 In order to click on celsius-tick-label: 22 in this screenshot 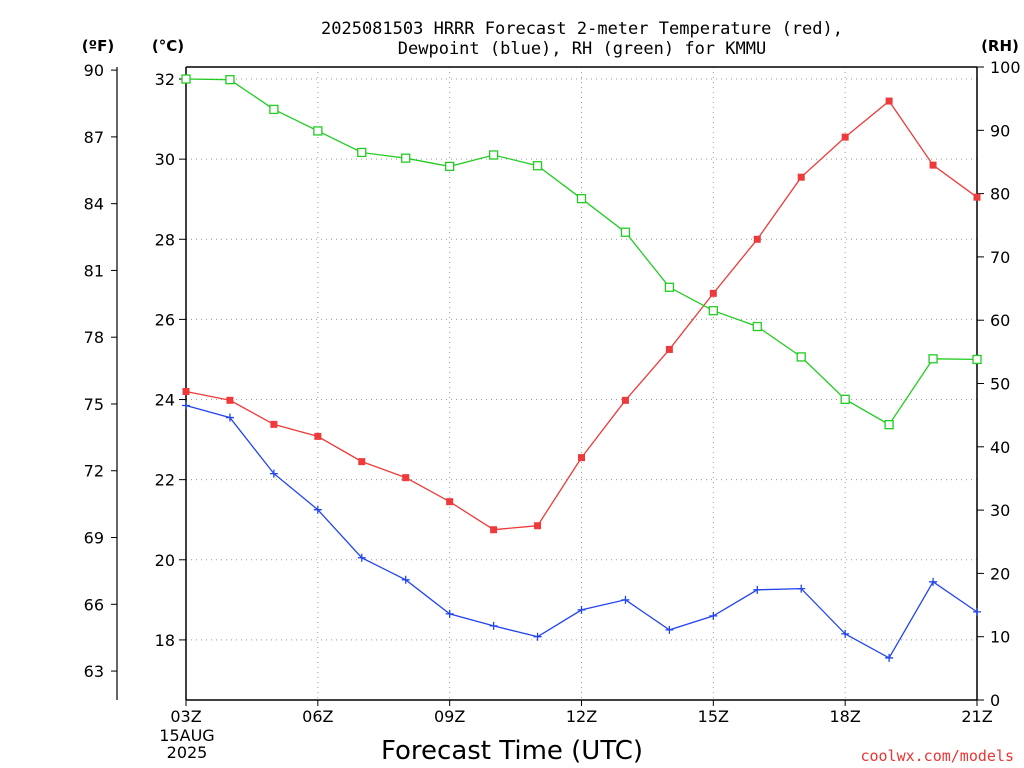, I will do `click(165, 480)`.